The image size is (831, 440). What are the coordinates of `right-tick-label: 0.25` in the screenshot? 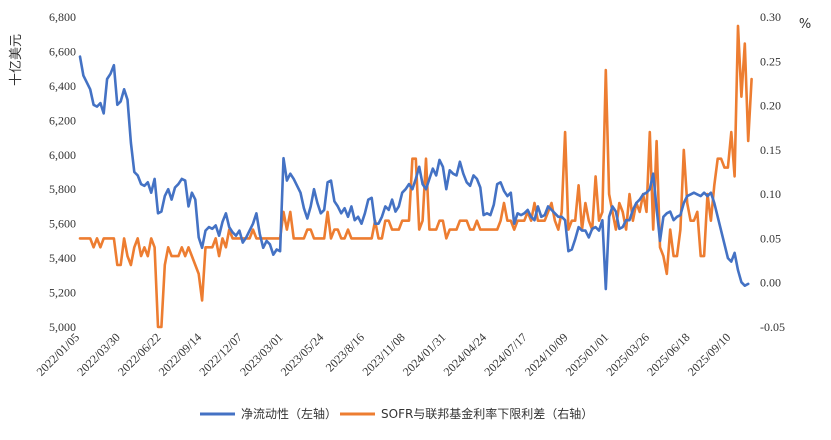 It's located at (770, 61).